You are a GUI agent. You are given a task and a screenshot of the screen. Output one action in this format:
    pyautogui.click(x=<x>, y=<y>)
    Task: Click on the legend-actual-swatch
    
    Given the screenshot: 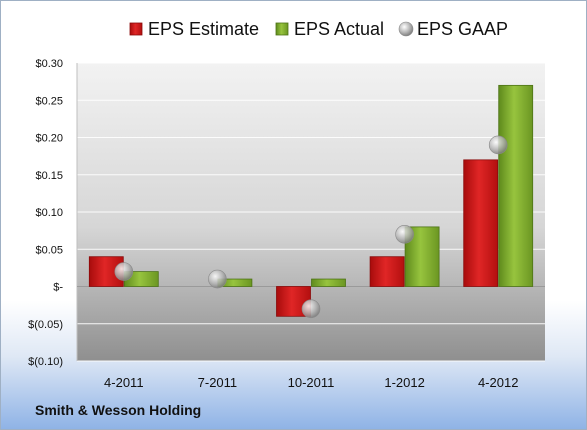 What is the action you would take?
    pyautogui.click(x=282, y=29)
    